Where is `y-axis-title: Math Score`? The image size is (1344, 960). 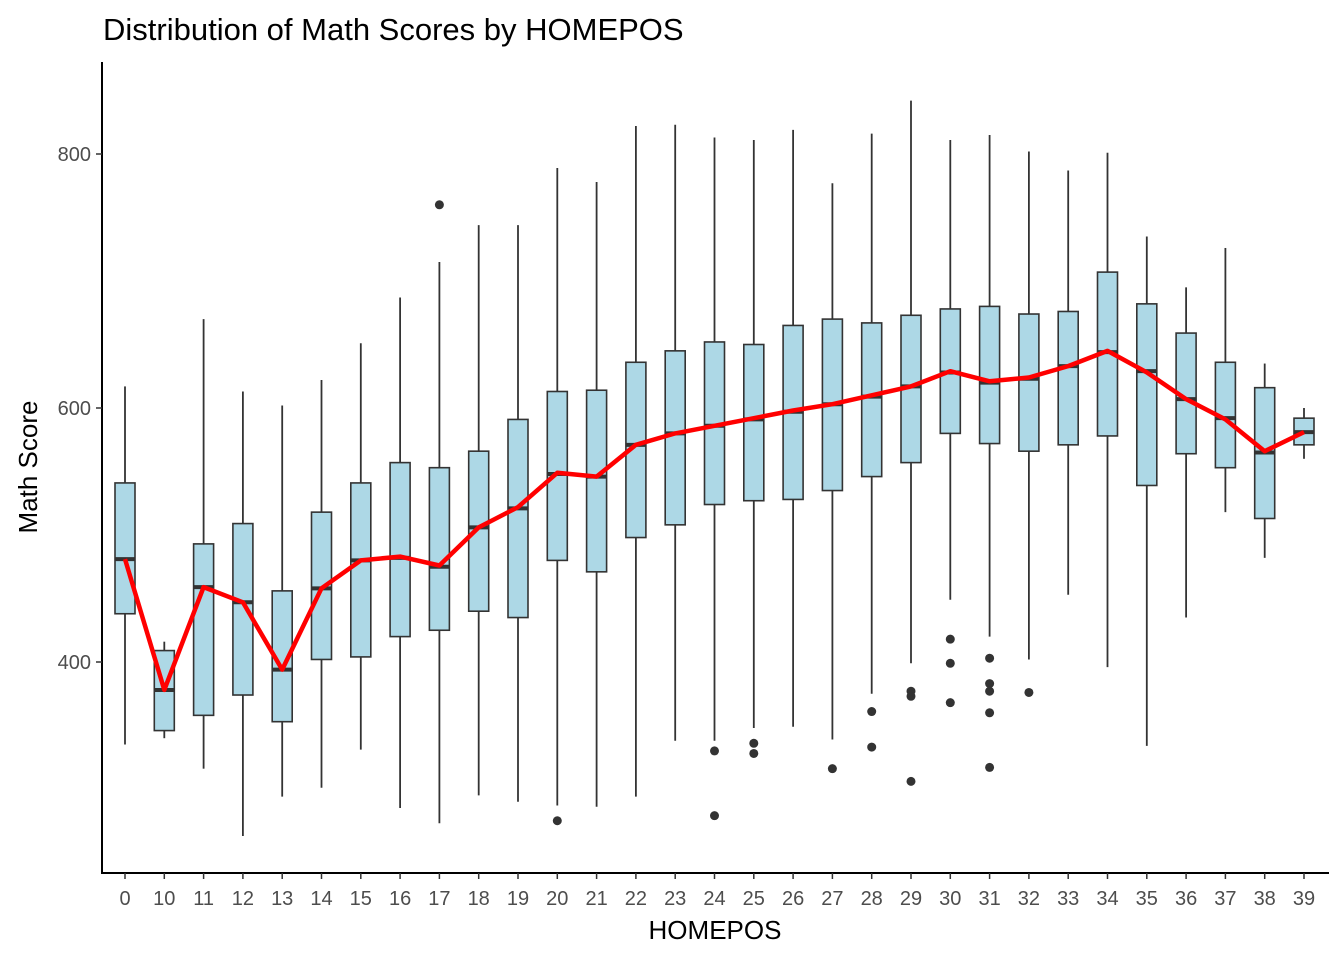
y-axis-title: Math Score is located at coordinates (28, 467).